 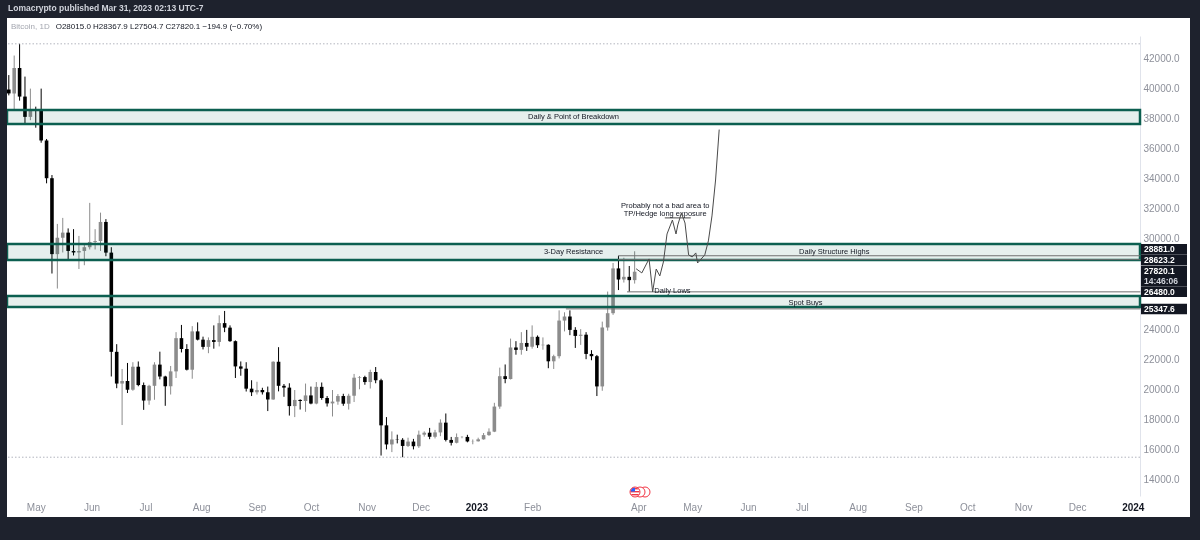 What do you see at coordinates (1162, 209) in the screenshot?
I see `y-tick-label: 32000.0` at bounding box center [1162, 209].